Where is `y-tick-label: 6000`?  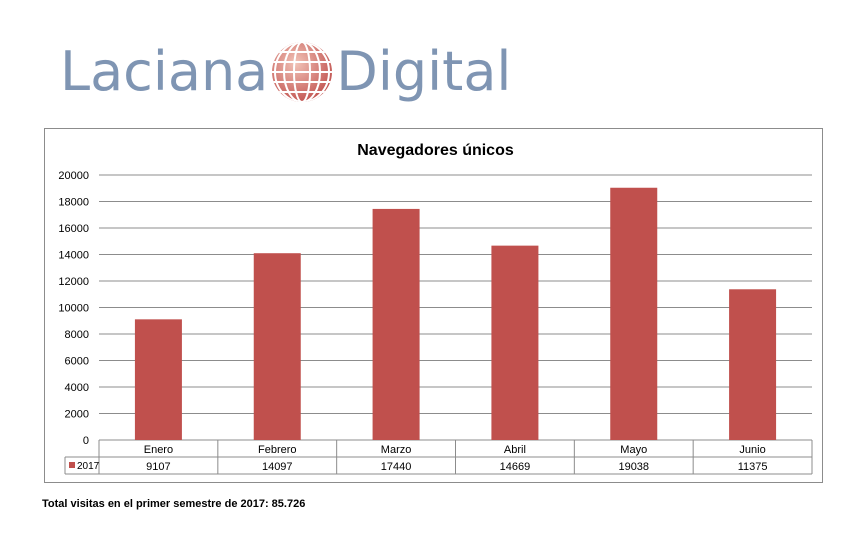 y-tick-label: 6000 is located at coordinates (77, 362).